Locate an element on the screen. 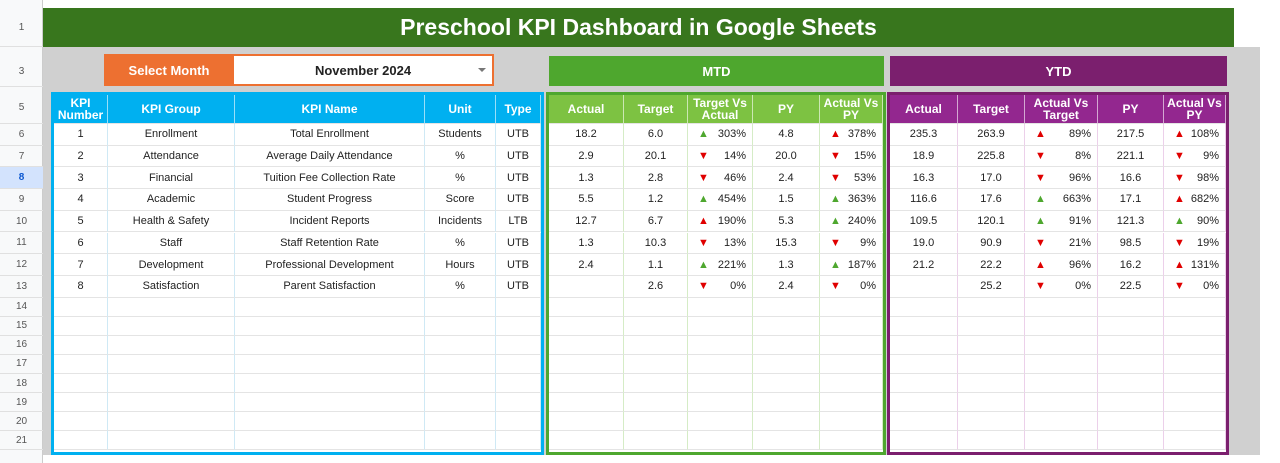 This screenshot has width=1280, height=463. row-number: 3 is located at coordinates (21, 71).